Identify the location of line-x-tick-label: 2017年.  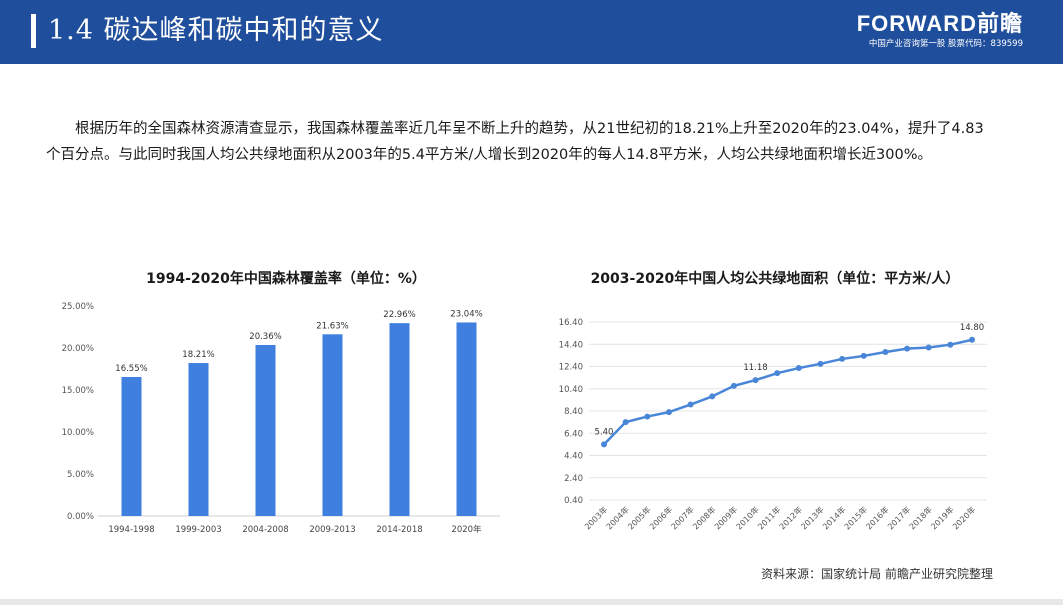
(898, 517).